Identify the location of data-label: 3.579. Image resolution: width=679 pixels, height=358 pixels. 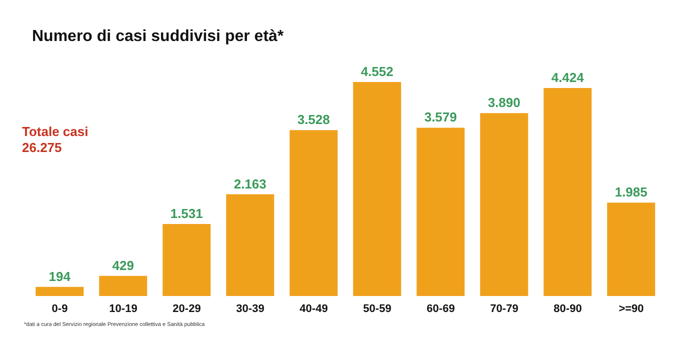
(440, 117).